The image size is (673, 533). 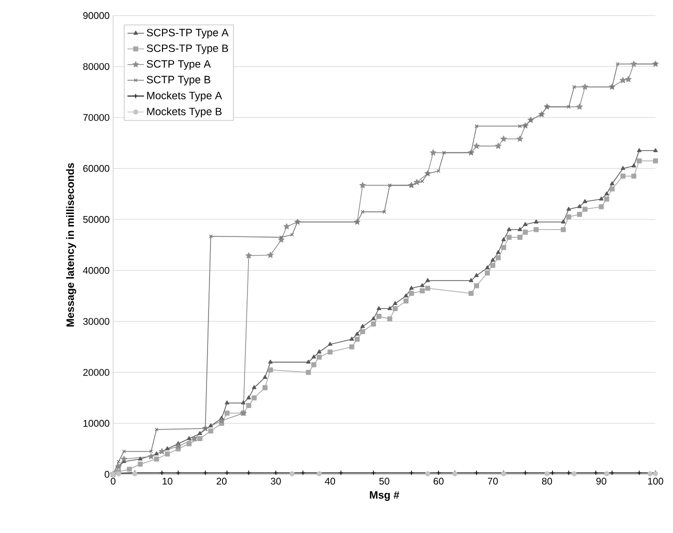 What do you see at coordinates (113, 481) in the screenshot?
I see `x-tick-label: 0` at bounding box center [113, 481].